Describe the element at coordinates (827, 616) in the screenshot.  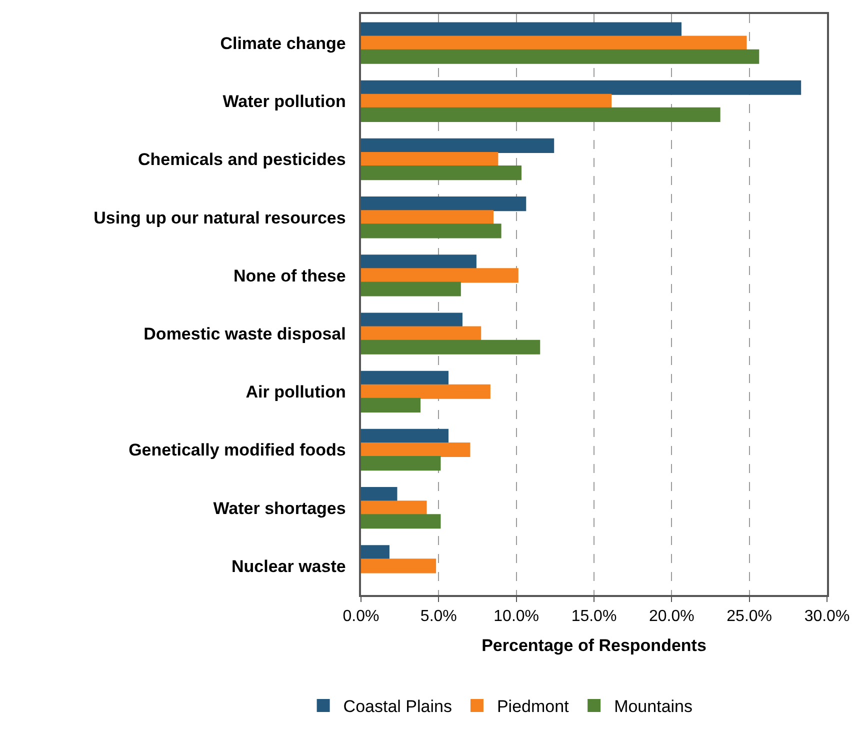
I see `x-tick-label: 30.0%` at that location.